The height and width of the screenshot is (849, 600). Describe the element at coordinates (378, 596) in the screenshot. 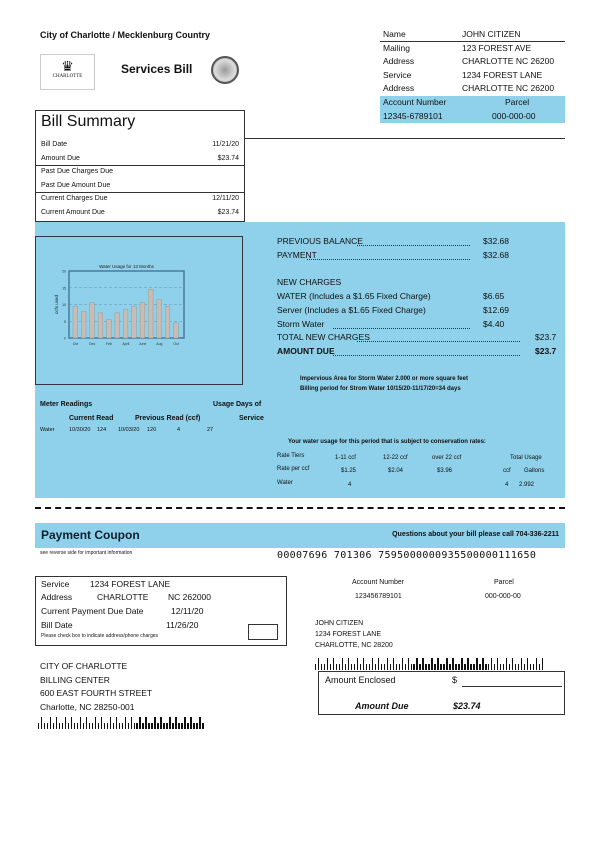

I see `coupon-account-value: 123456789101` at that location.